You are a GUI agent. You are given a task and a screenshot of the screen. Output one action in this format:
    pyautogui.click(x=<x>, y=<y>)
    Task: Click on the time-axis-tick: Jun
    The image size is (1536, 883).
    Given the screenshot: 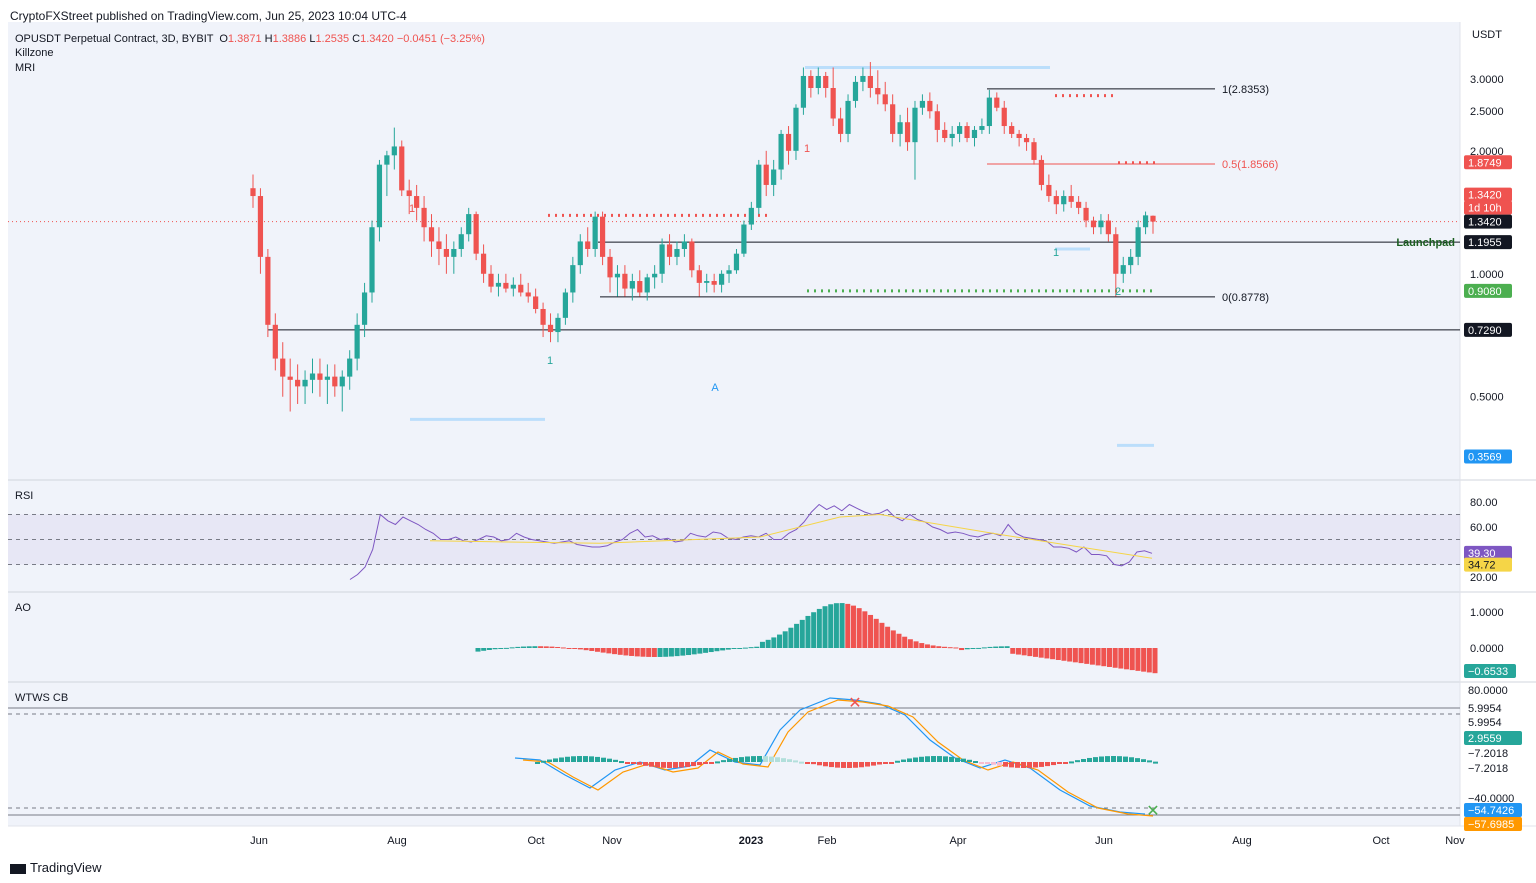 What is the action you would take?
    pyautogui.click(x=1104, y=841)
    